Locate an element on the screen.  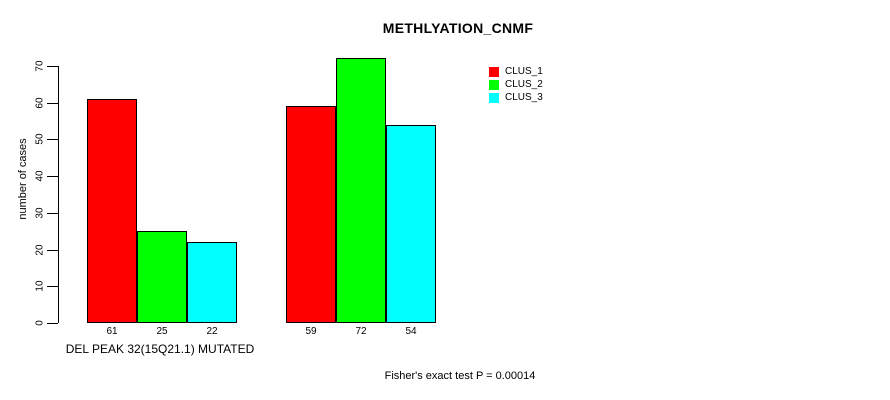
legend-item-label: CLUS_1 is located at coordinates (524, 72).